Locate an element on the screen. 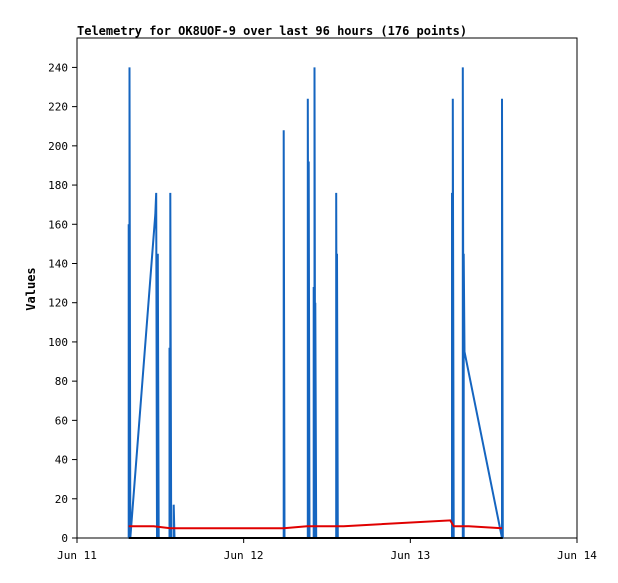 The image size is (618, 583). y-axis-ticks: 0 20 40 60 80 100 120 140 160 180 200 220 240 is located at coordinates (62, 303).